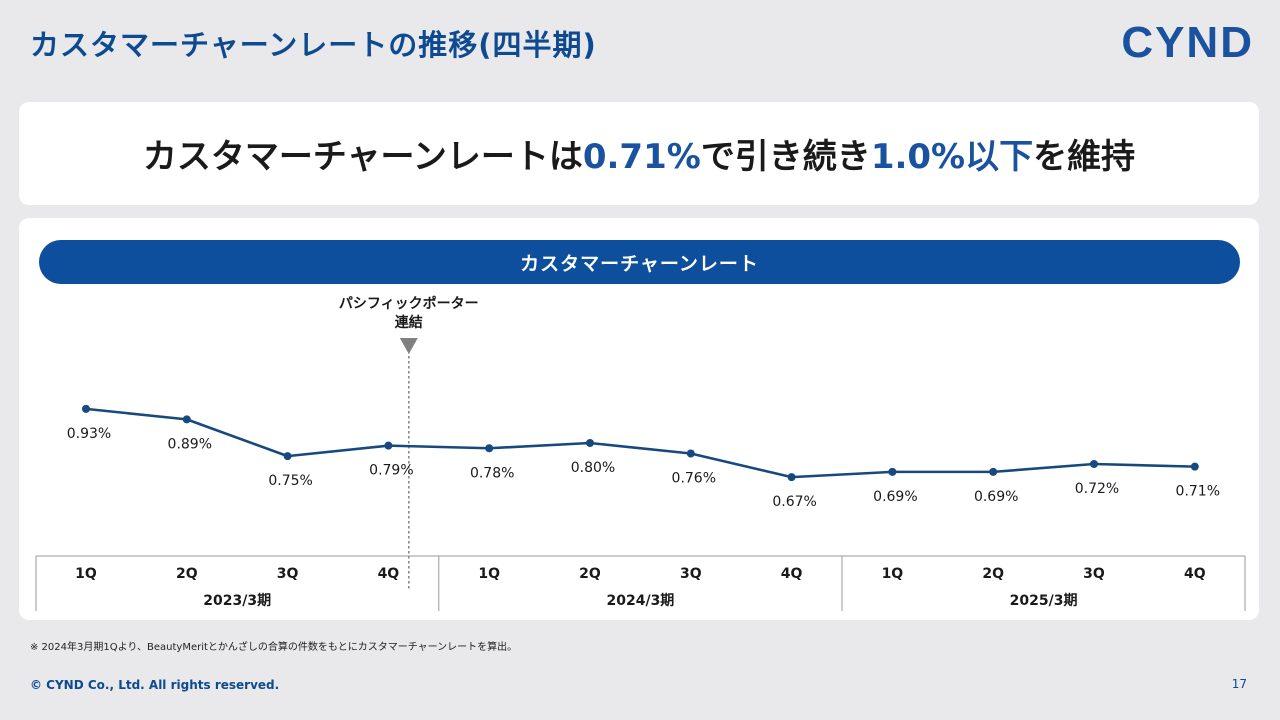  Describe the element at coordinates (1084, 157) in the screenshot. I see `headline-text-3: を維持` at that location.